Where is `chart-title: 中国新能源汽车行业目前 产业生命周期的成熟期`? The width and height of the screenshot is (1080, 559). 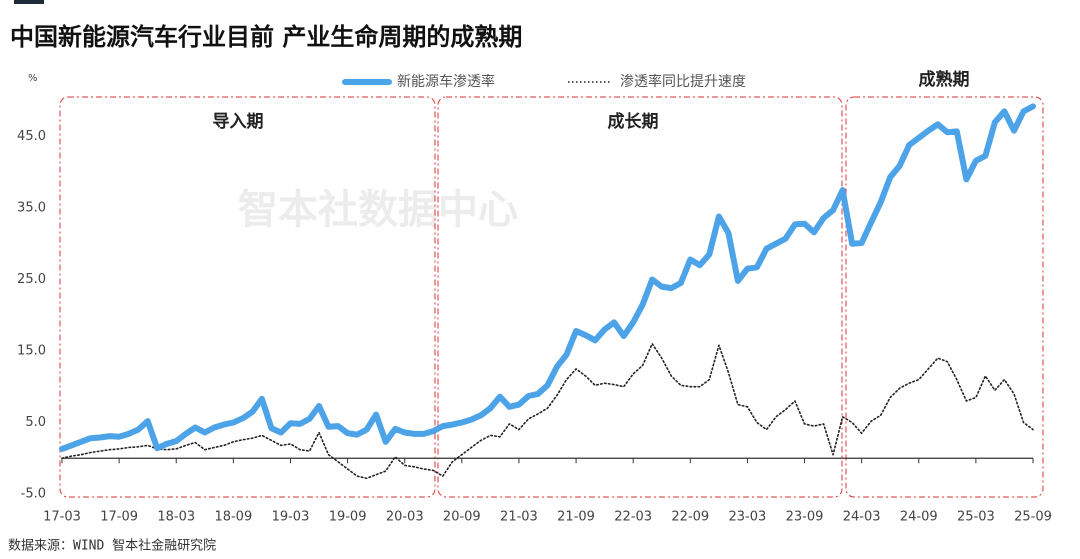 chart-title: 中国新能源汽车行业目前 产业生命周期的成熟期 is located at coordinates (266, 37).